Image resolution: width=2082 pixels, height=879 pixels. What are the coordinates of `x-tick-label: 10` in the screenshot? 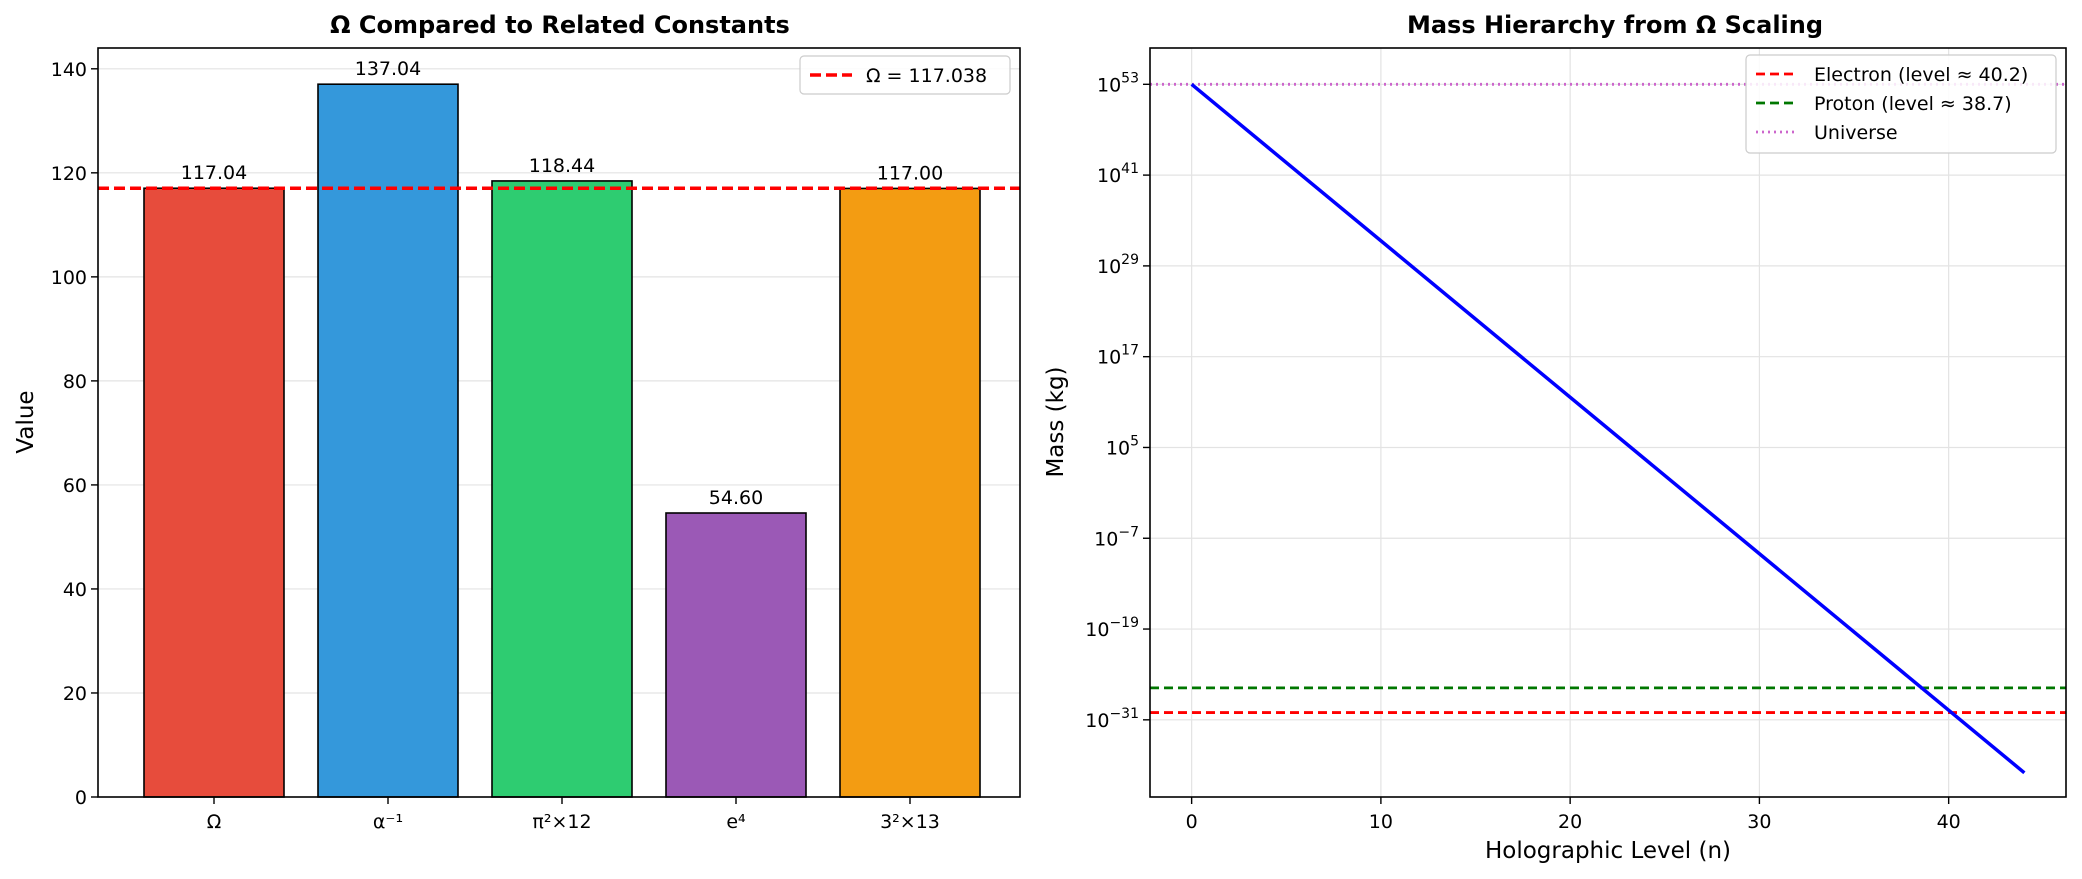 It's located at (1381, 822).